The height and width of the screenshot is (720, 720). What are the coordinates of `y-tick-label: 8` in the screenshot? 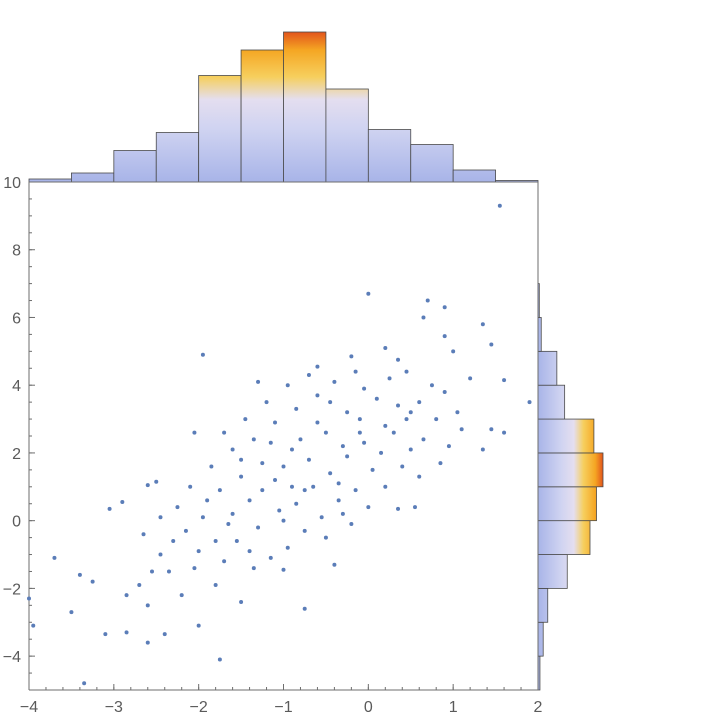 It's located at (16, 251).